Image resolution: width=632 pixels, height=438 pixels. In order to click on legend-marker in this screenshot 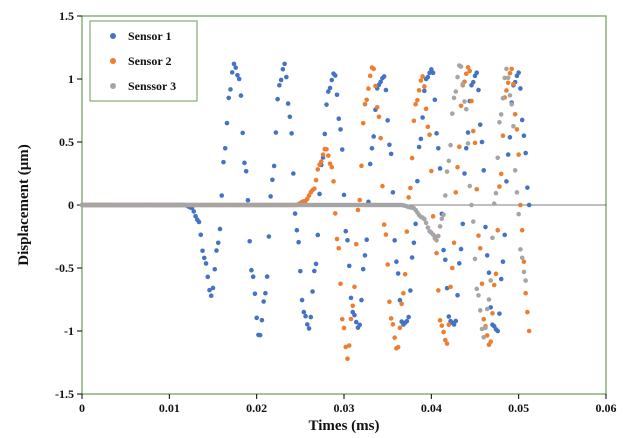, I will do `click(113, 61)`.